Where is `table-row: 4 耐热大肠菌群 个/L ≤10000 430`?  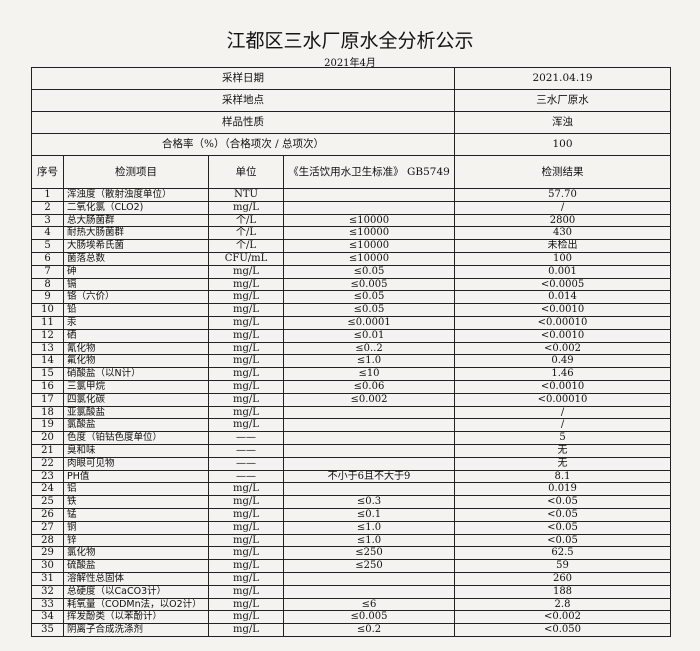 table-row: 4 耐热大肠菌群 个/L ≤10000 430 is located at coordinates (351, 233).